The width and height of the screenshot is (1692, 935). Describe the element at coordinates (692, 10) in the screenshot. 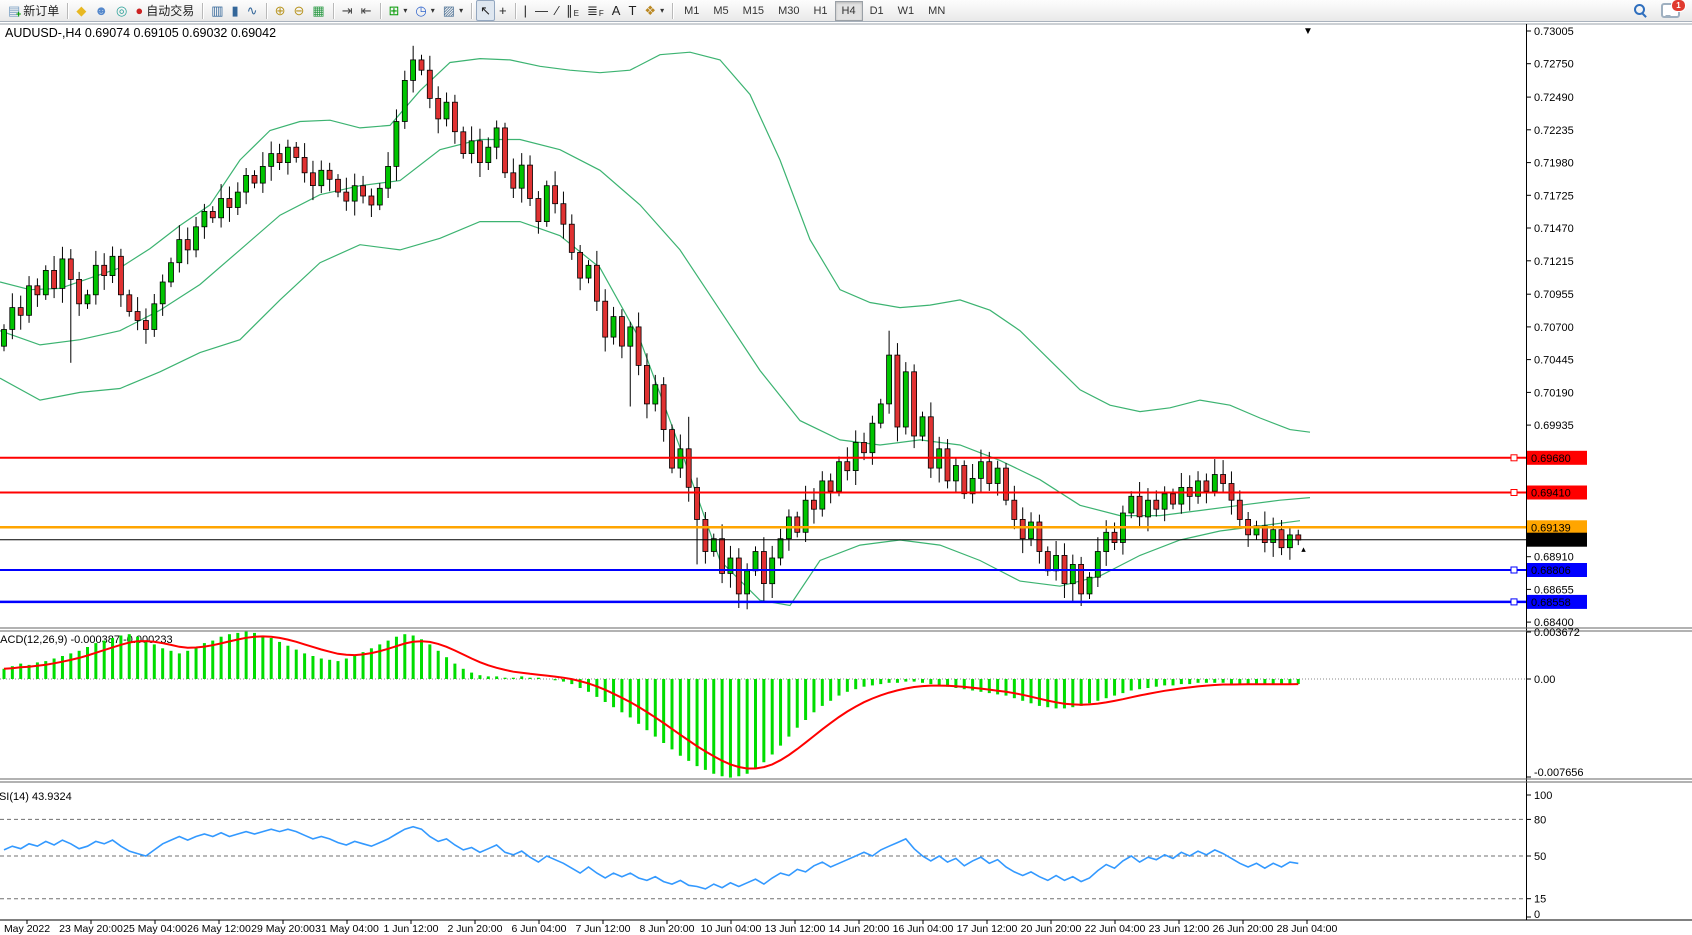

I see `timeframe-m1-button: M1` at that location.